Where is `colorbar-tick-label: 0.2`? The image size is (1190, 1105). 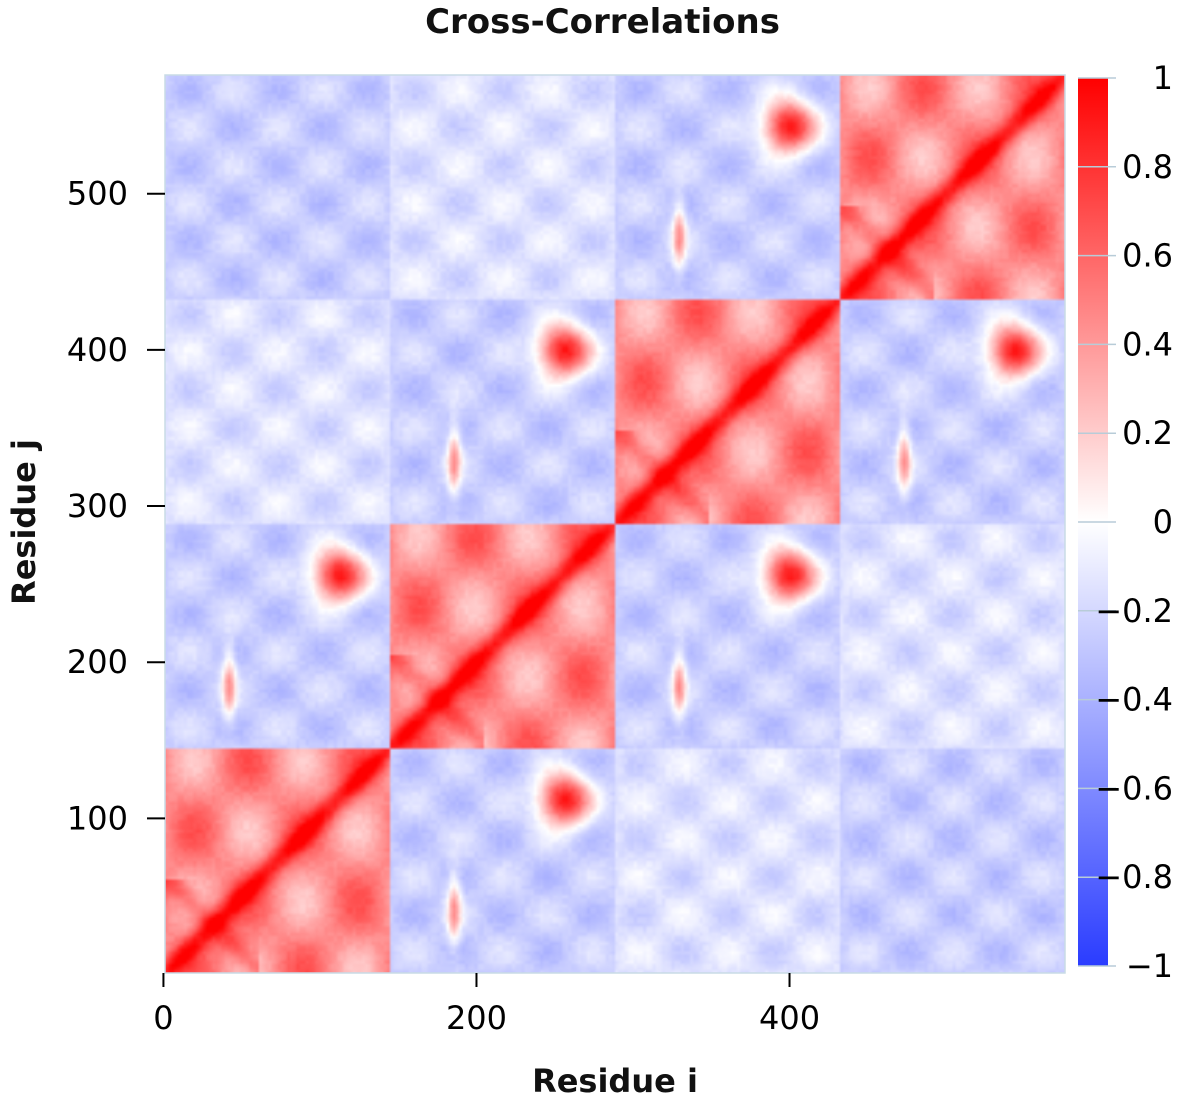 colorbar-tick-label: 0.2 is located at coordinates (1147, 433).